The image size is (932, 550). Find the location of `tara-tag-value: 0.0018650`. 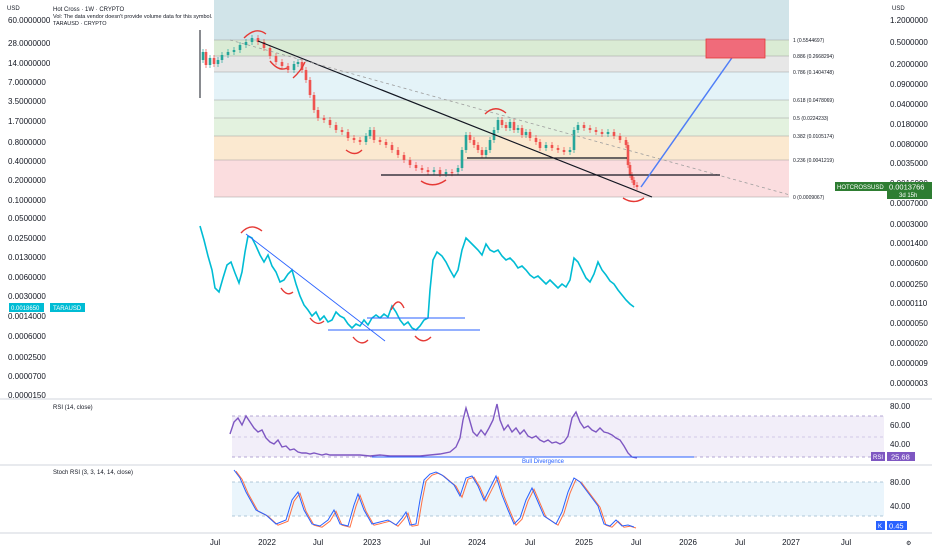

tara-tag-value: 0.0018650 is located at coordinates (25, 309).